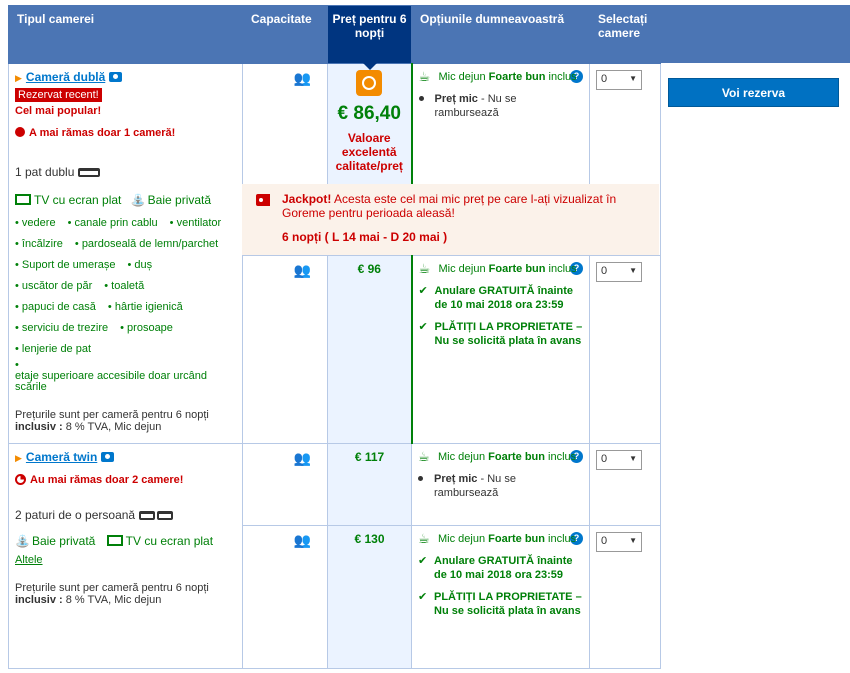 The width and height of the screenshot is (850, 673). I want to click on bed-info: 2 paturi de o persoană, so click(125, 515).